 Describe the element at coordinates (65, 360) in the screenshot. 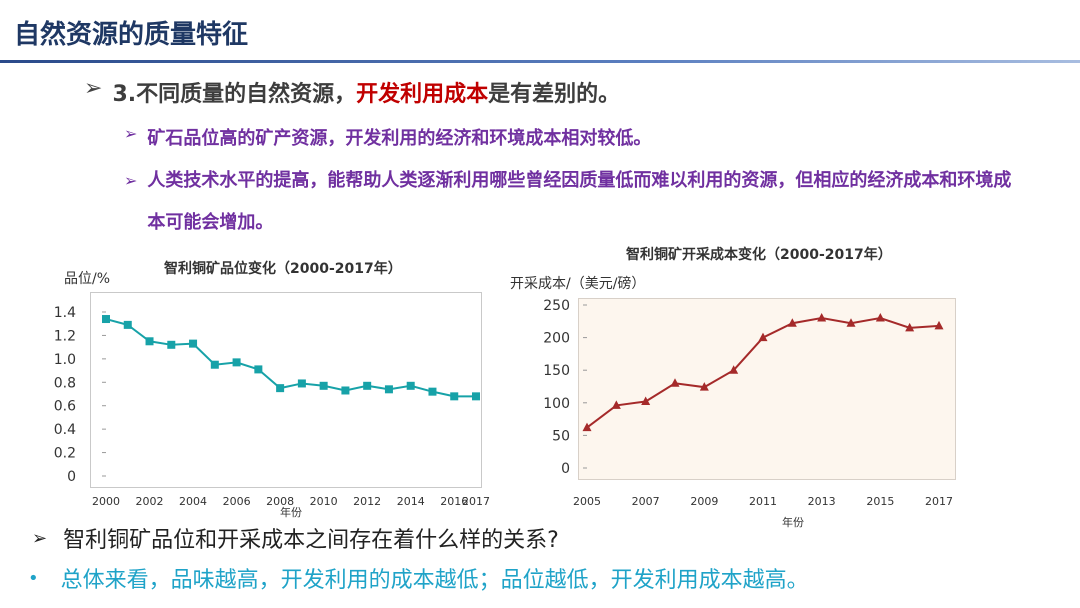

I see `y-tick-label: 1.0` at that location.